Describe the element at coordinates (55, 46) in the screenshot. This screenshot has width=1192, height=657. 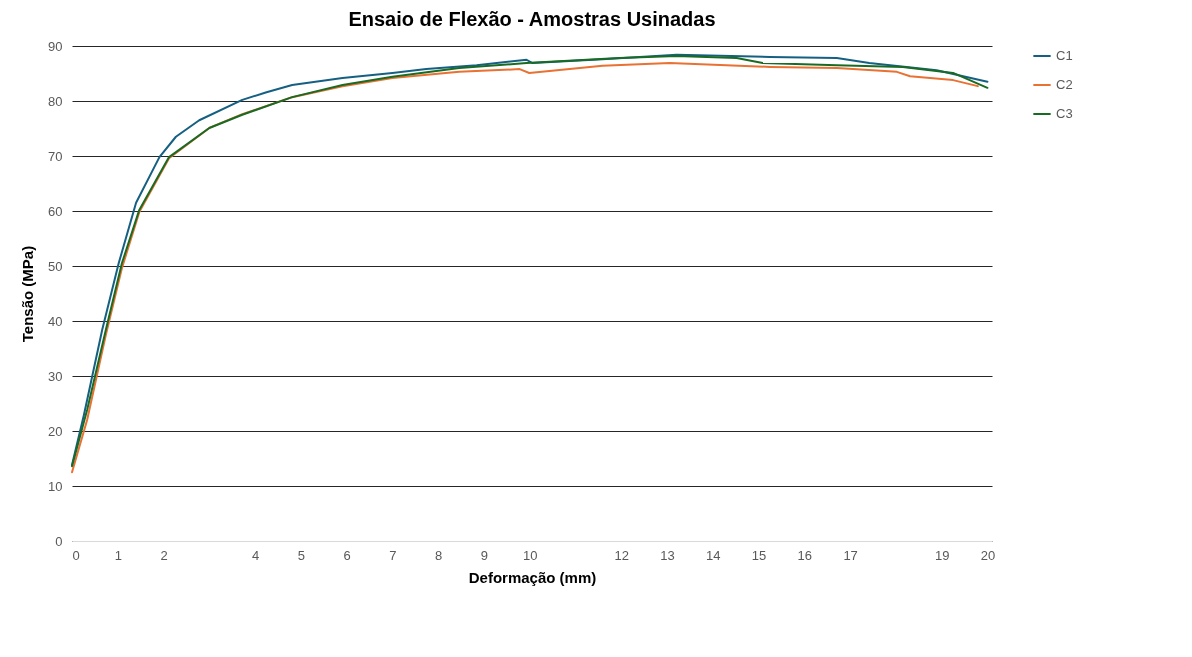
I see `y-tick-label: 90` at that location.